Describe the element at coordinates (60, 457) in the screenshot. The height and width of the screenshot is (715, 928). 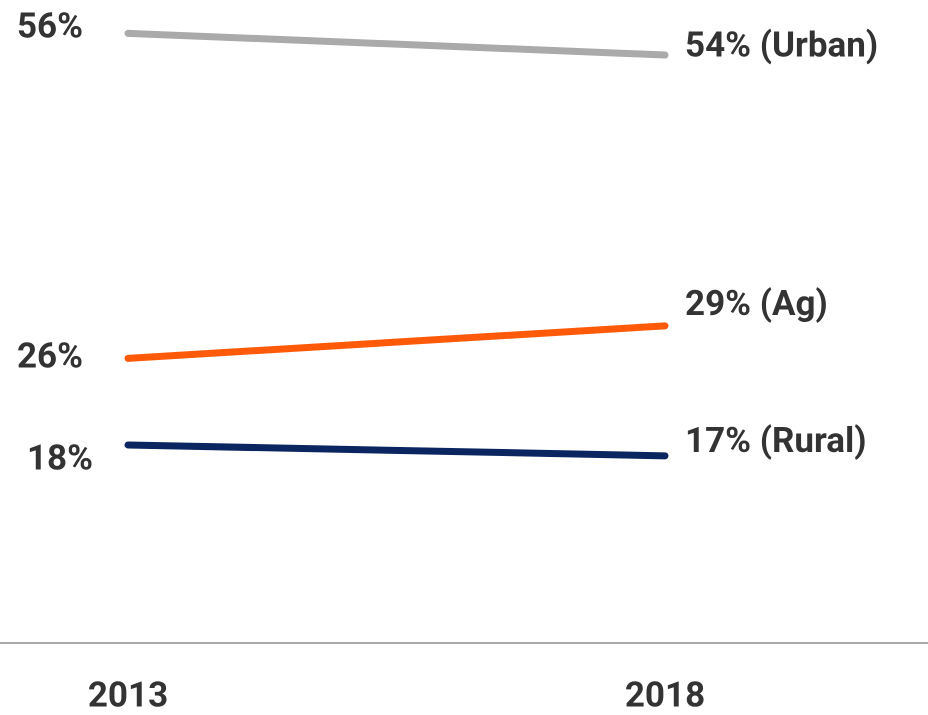
I see `data-label: 18%` at that location.